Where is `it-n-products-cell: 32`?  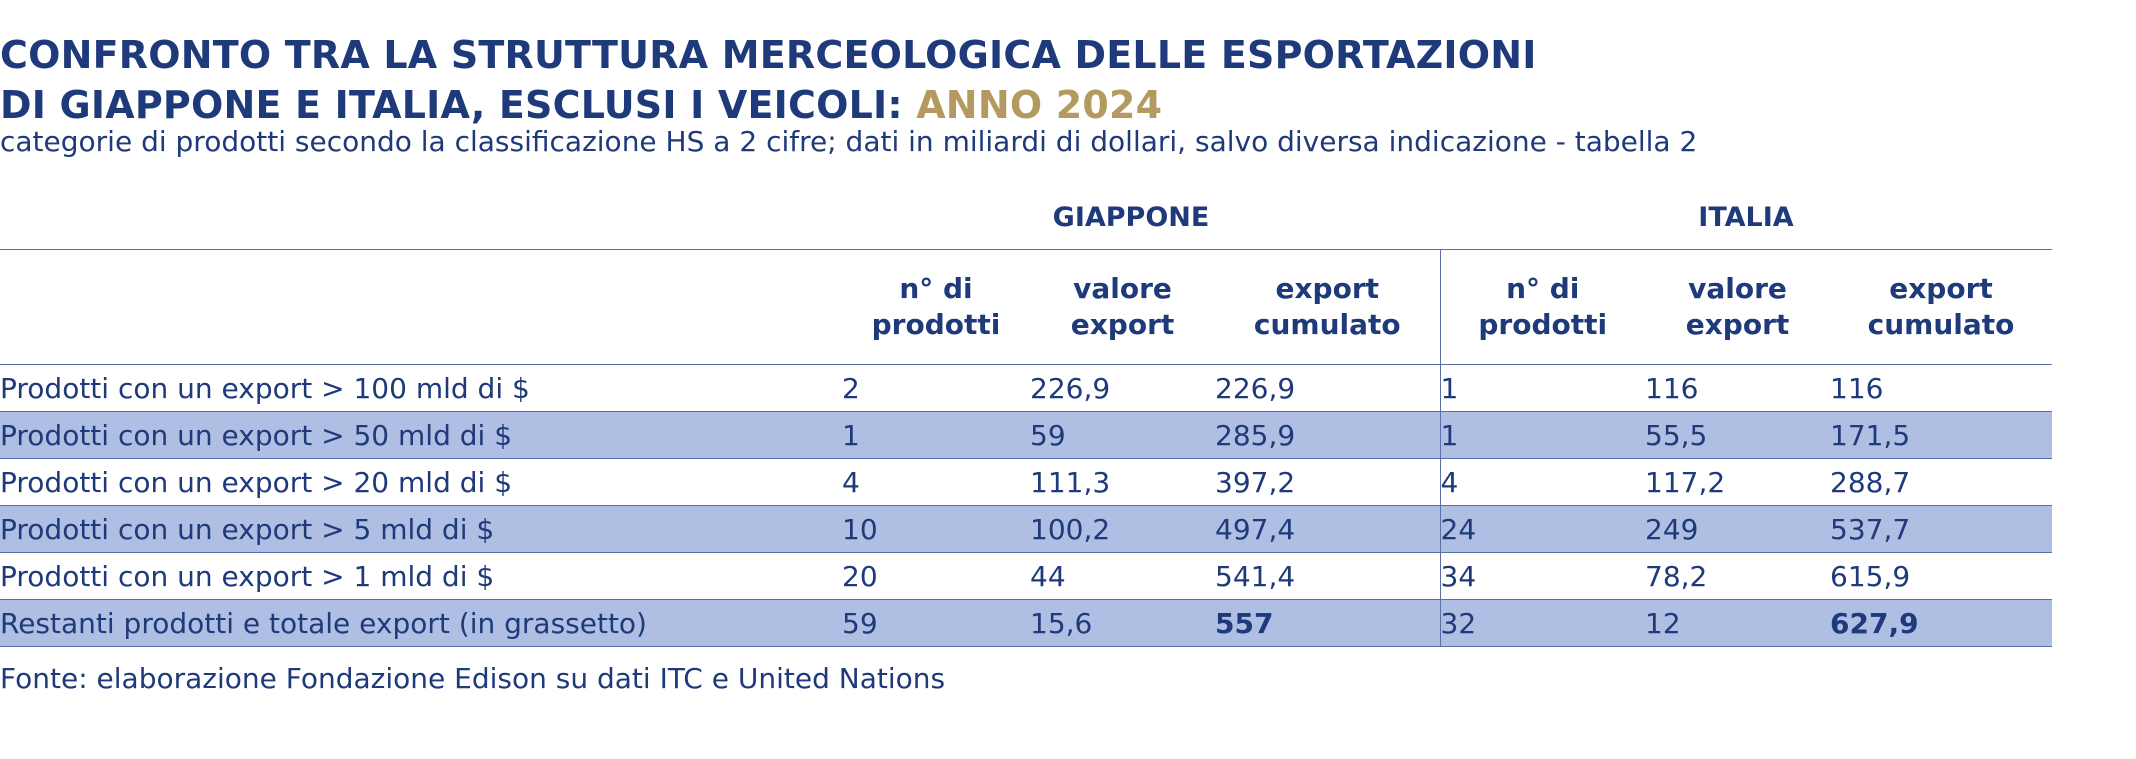
it-n-products-cell: 32 is located at coordinates (1542, 623).